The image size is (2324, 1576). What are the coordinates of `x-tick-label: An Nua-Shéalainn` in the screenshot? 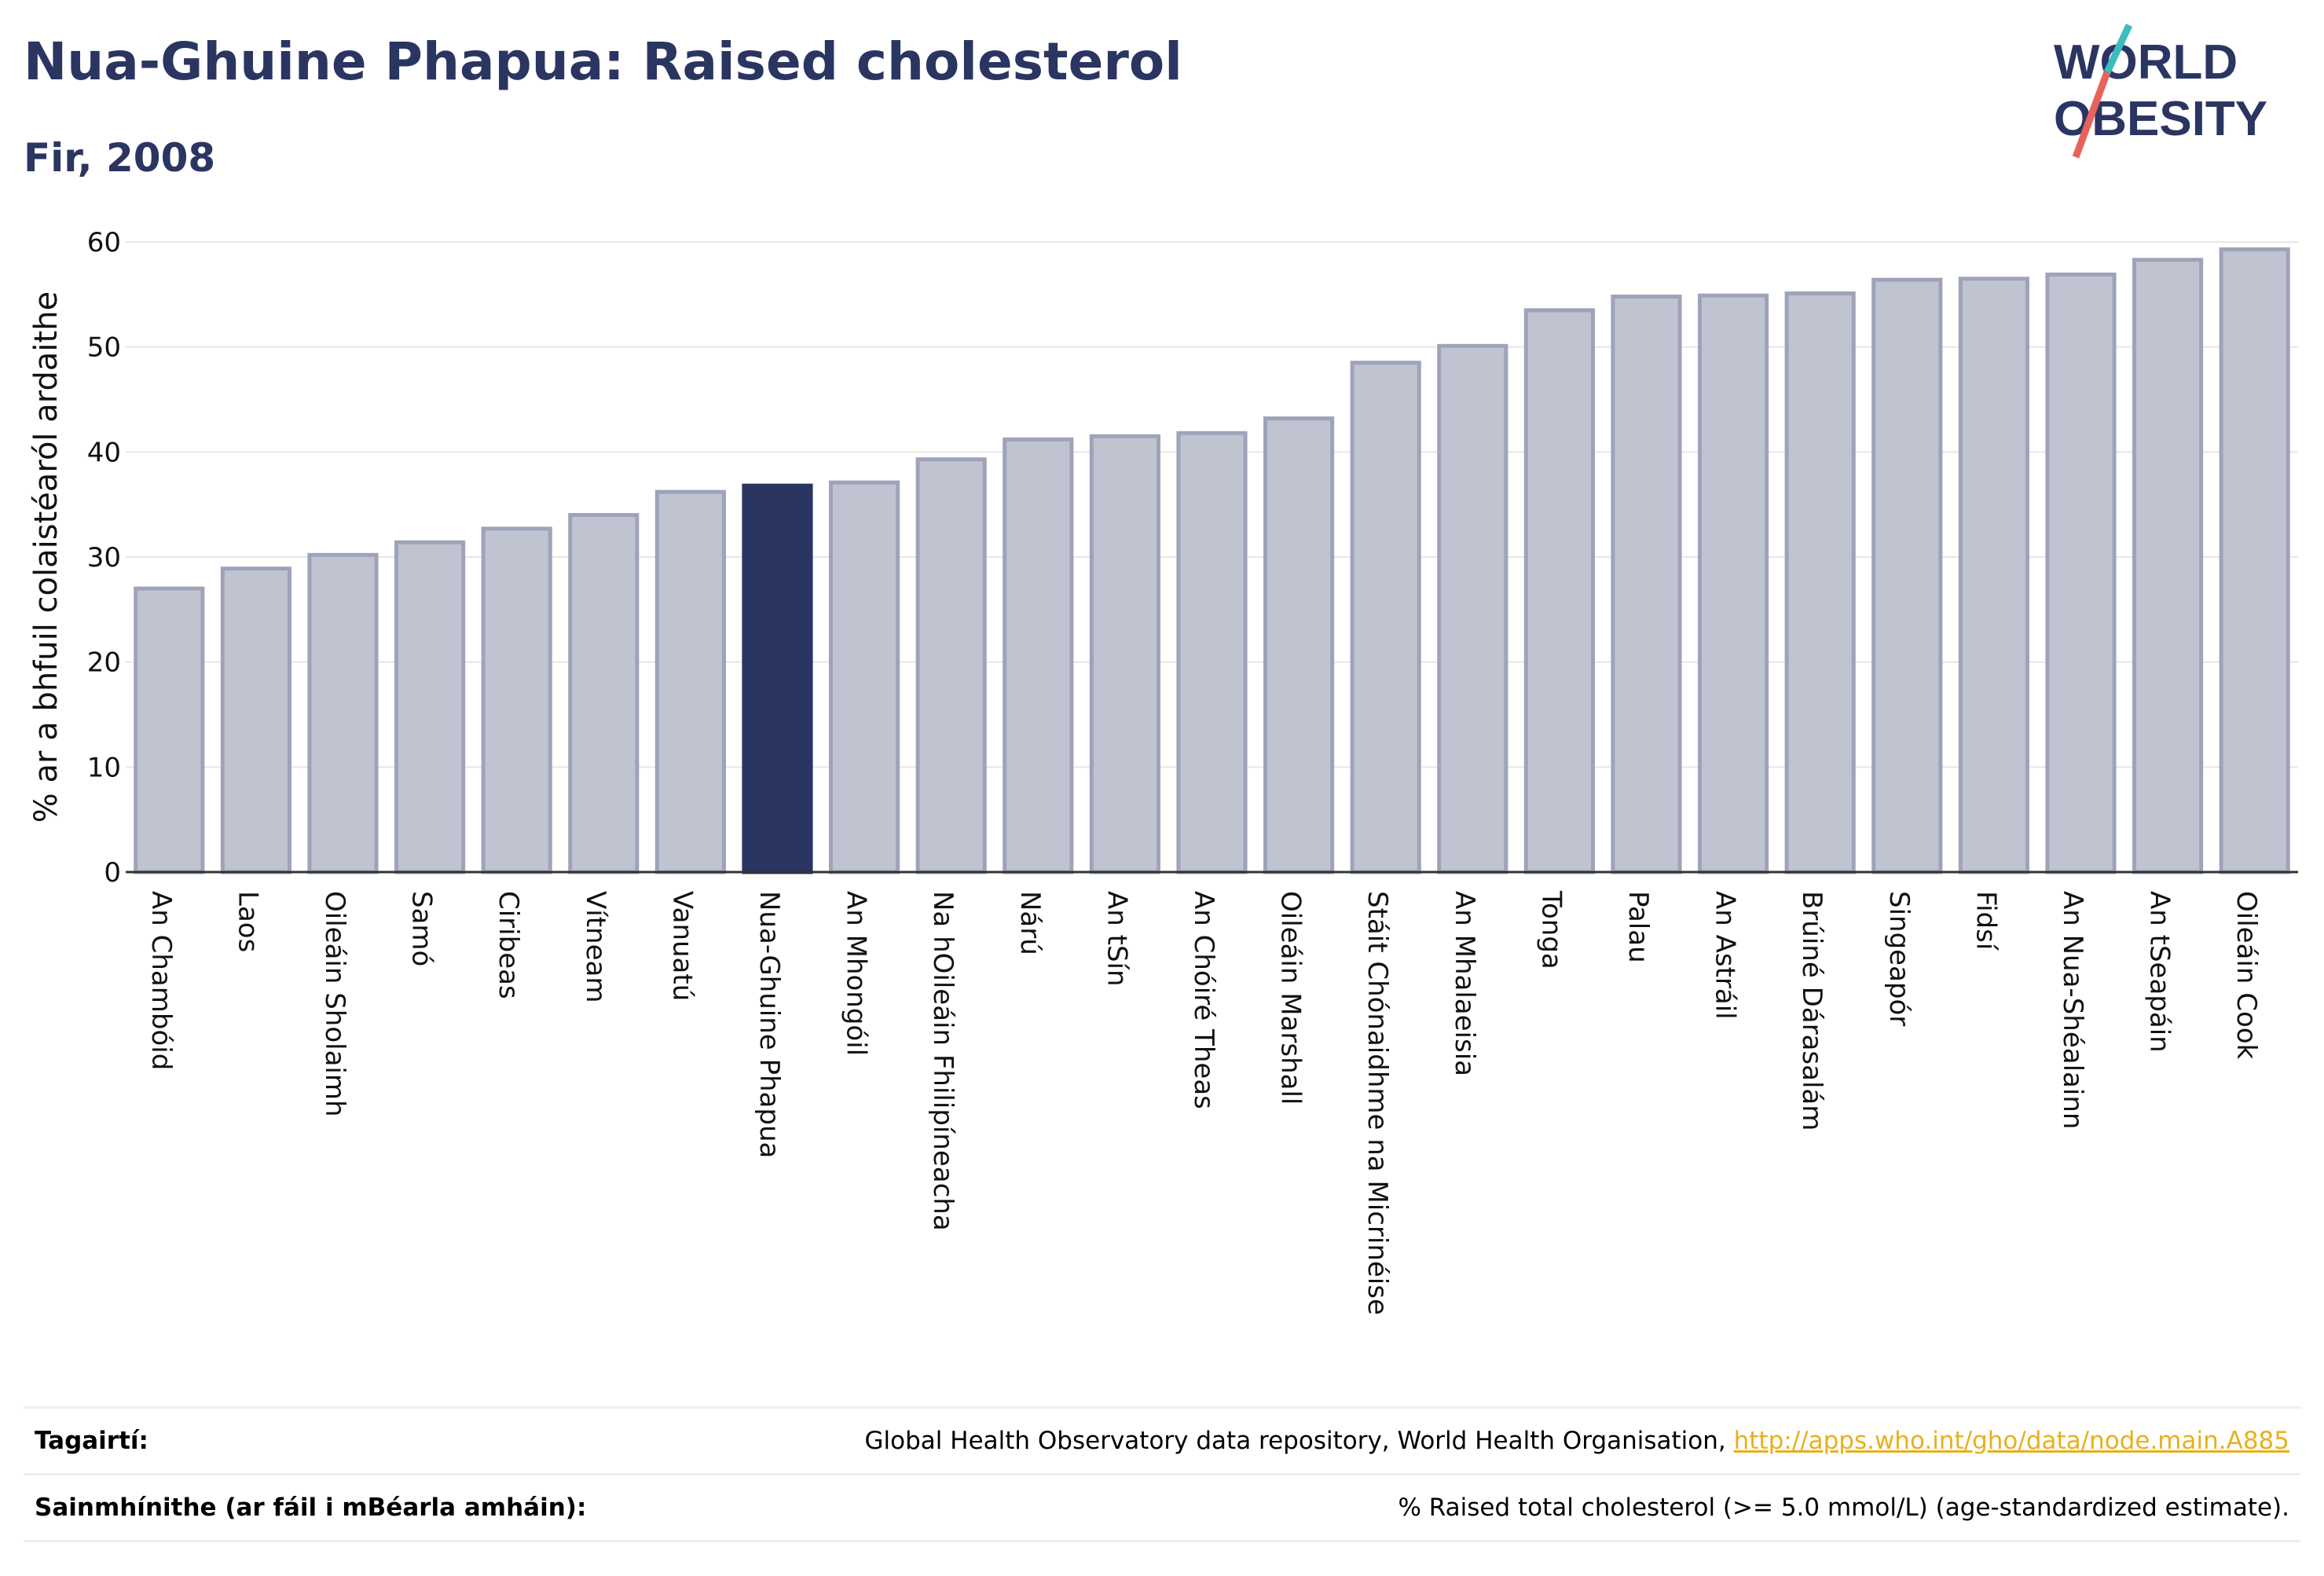 It's located at (2072, 1010).